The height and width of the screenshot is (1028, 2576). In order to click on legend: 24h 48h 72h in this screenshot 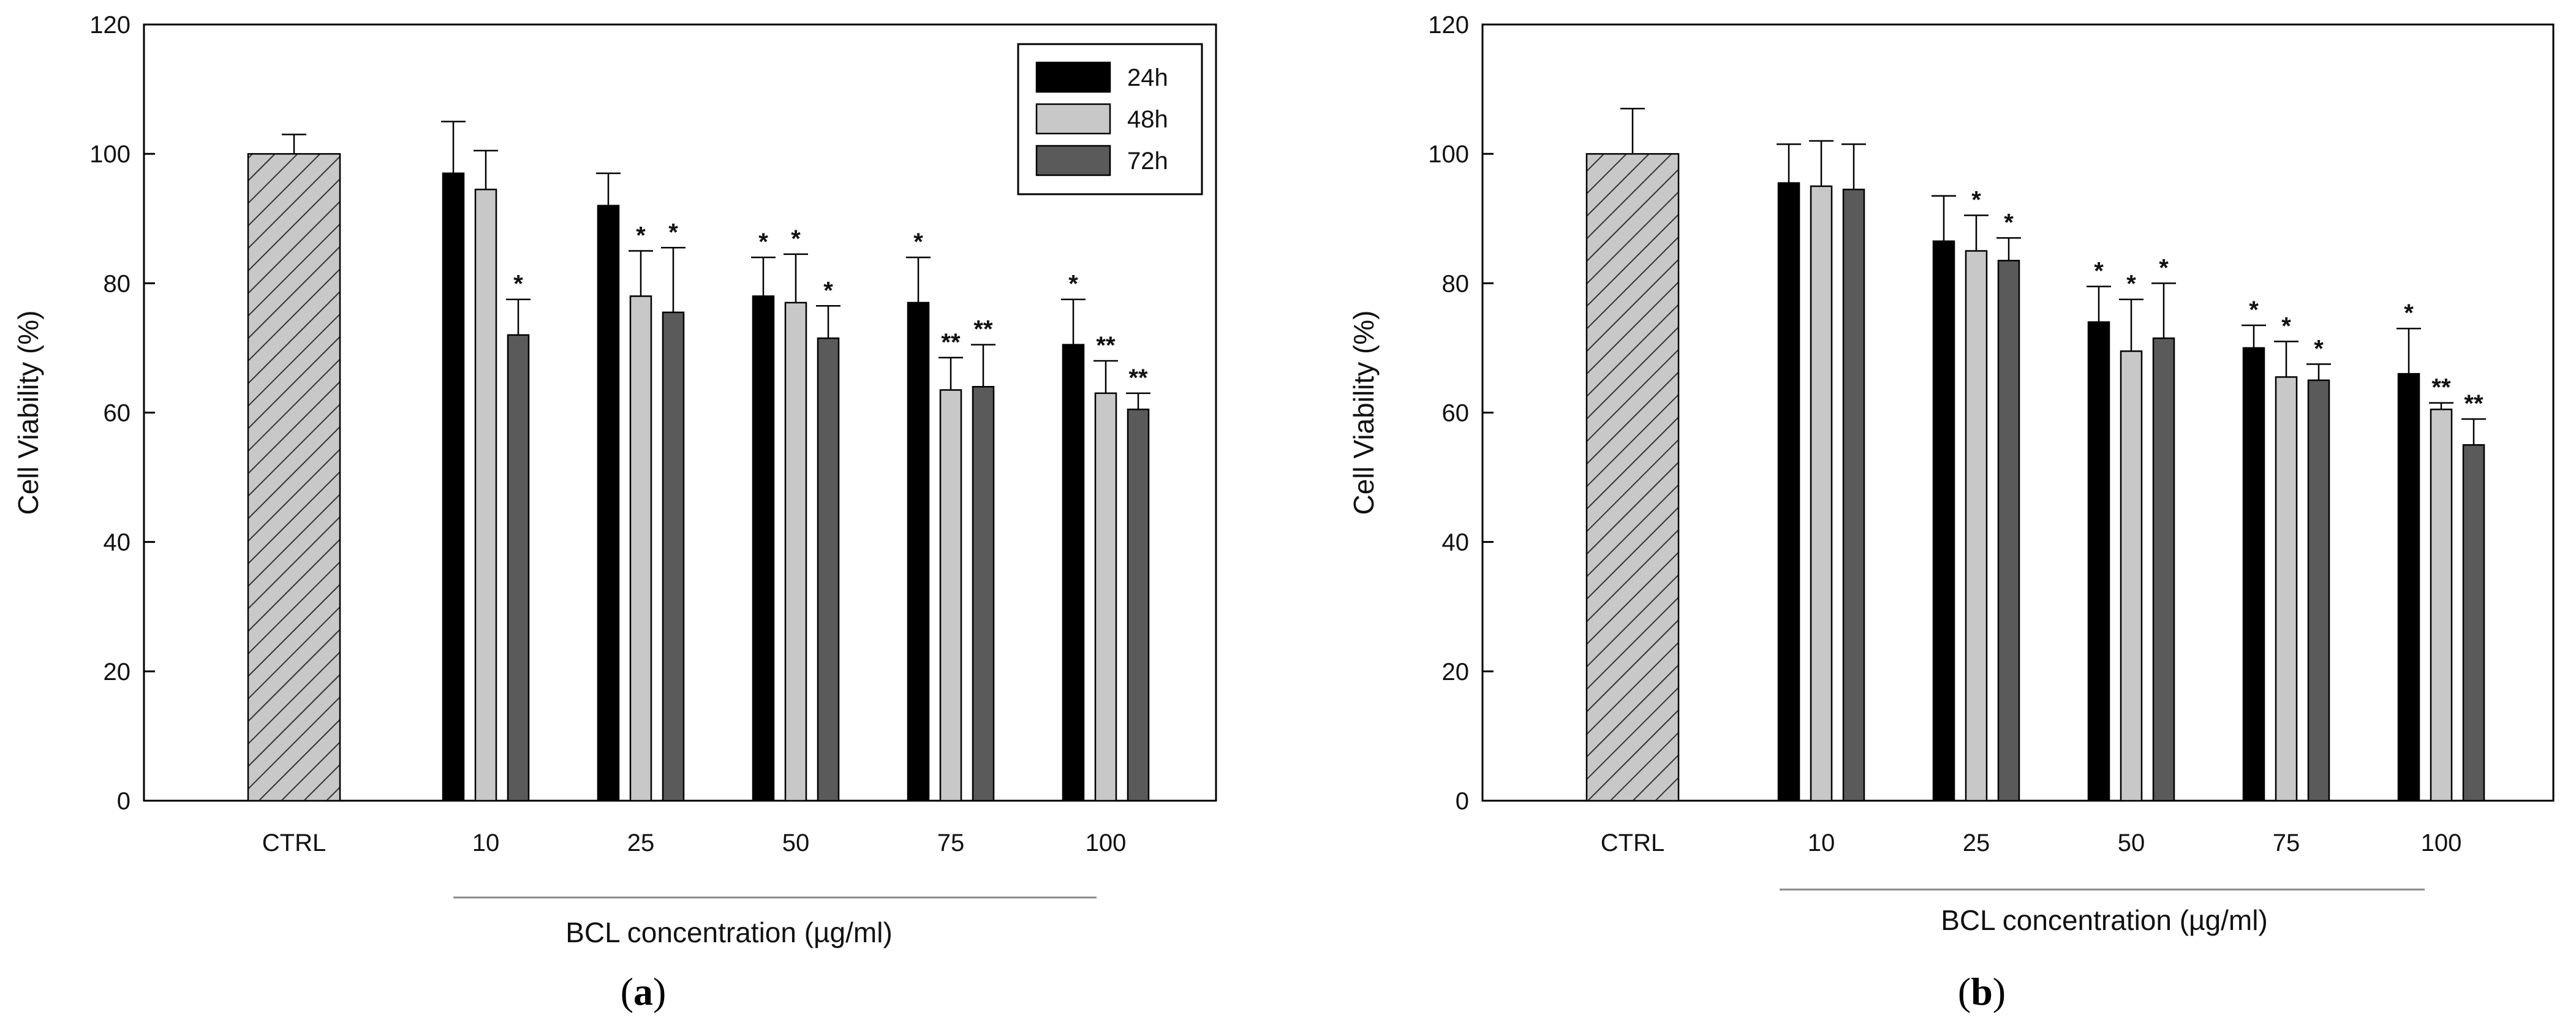, I will do `click(1110, 119)`.